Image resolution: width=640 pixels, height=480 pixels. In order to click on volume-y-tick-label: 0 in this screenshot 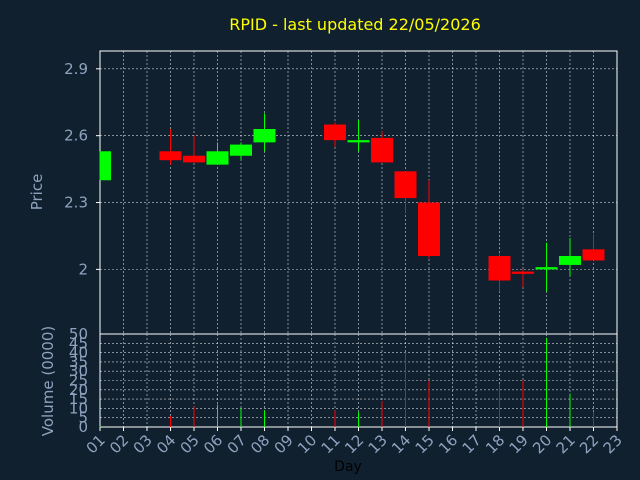, I will do `click(83, 427)`.